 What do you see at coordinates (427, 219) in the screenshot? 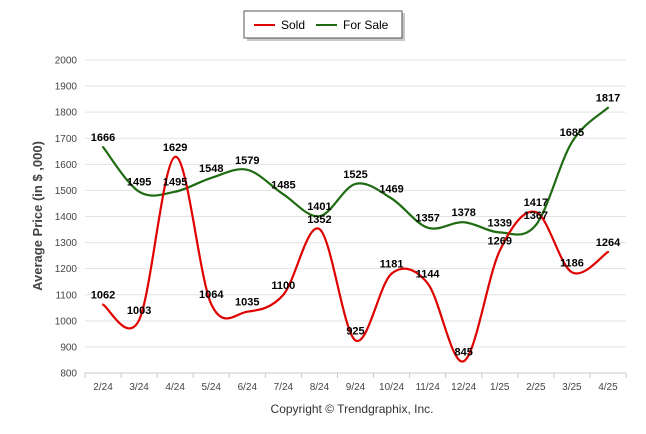
I see `data-label-for-sale: 1357` at bounding box center [427, 219].